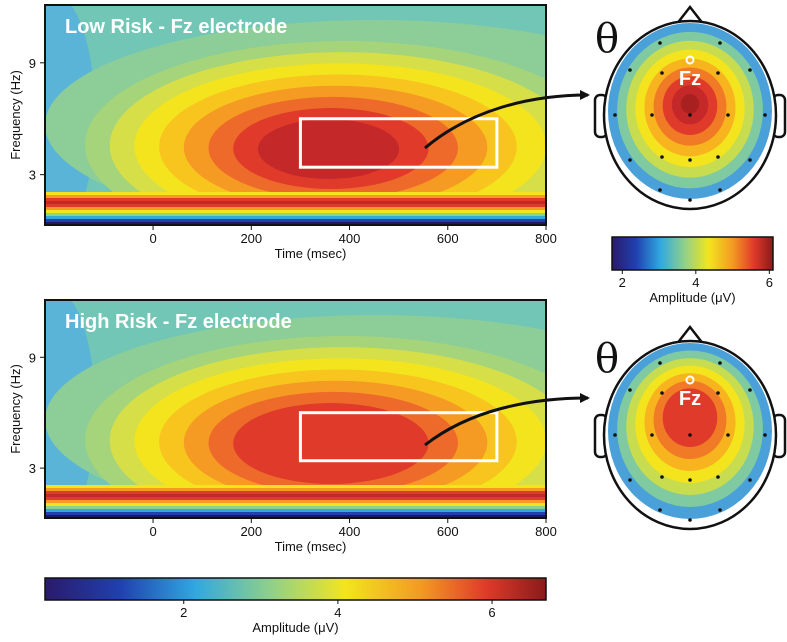  I want to click on x-tick-label: 600, so click(448, 238).